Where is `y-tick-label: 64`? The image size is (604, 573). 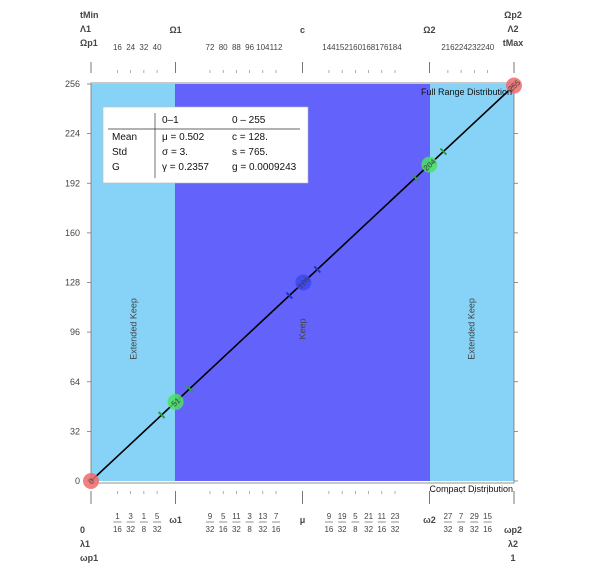 y-tick-label: 64 is located at coordinates (75, 382).